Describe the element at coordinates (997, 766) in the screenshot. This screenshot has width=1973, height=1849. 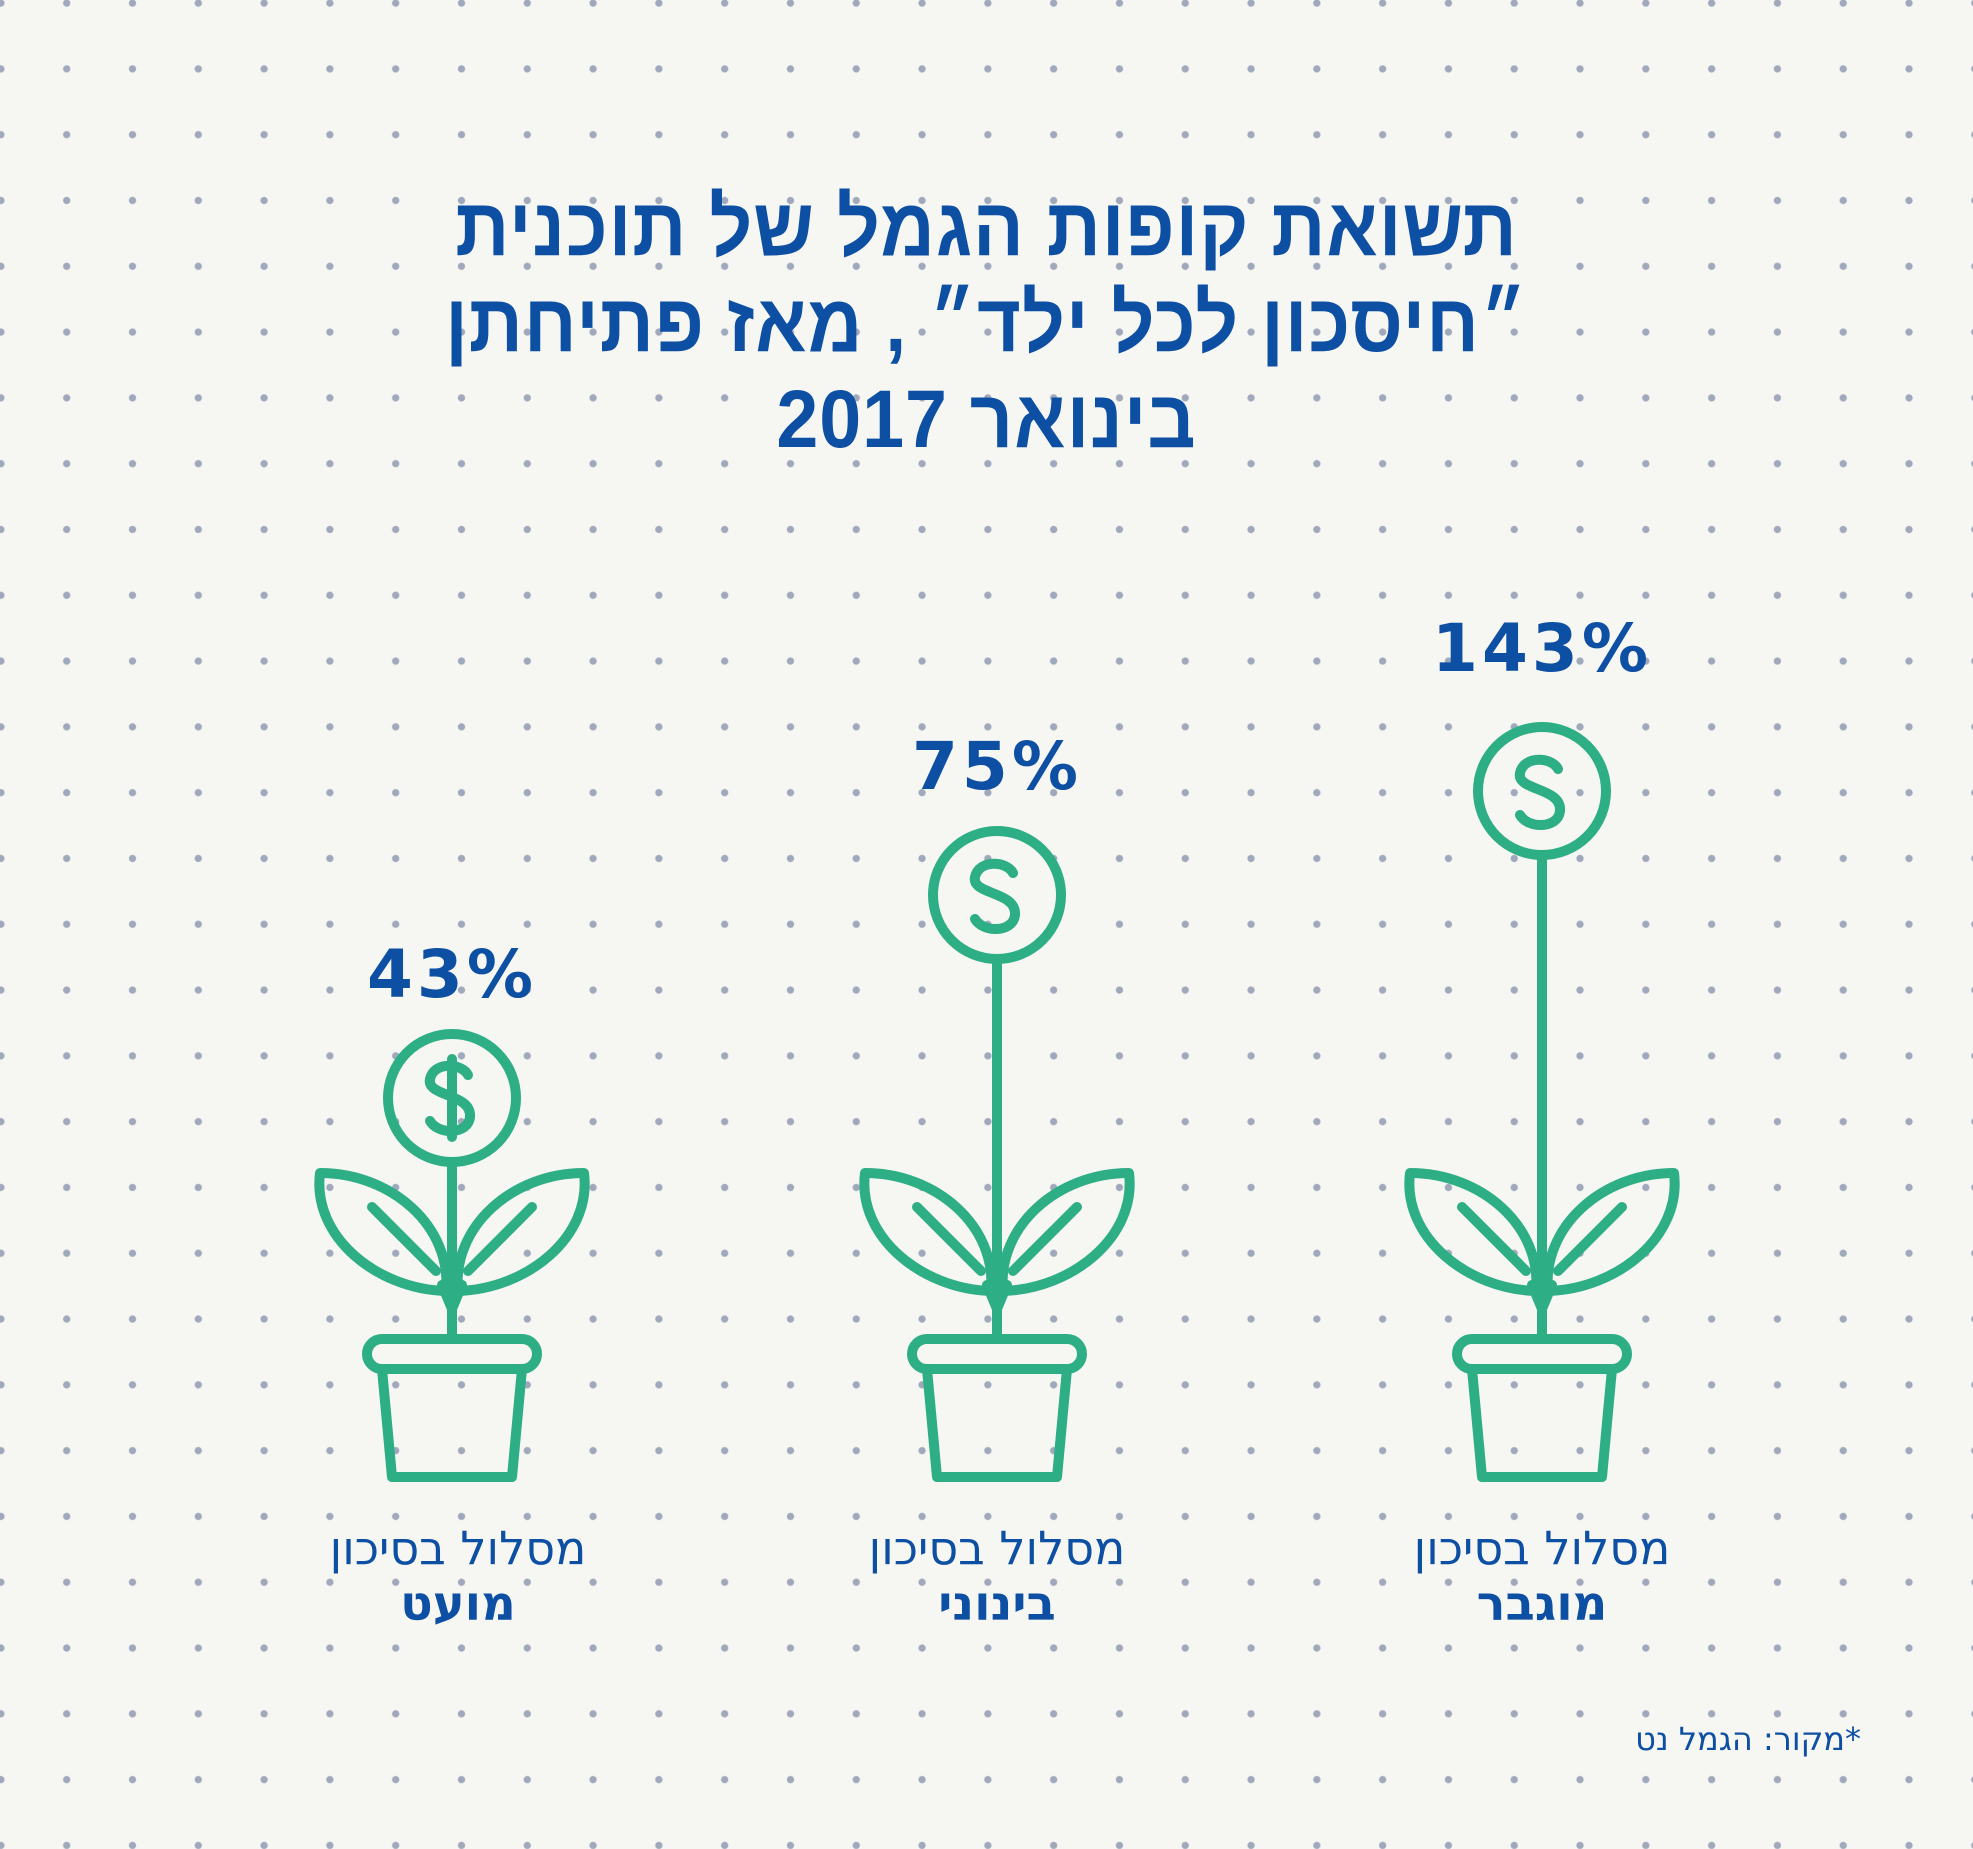
I see `value-label-medium: 75%` at that location.